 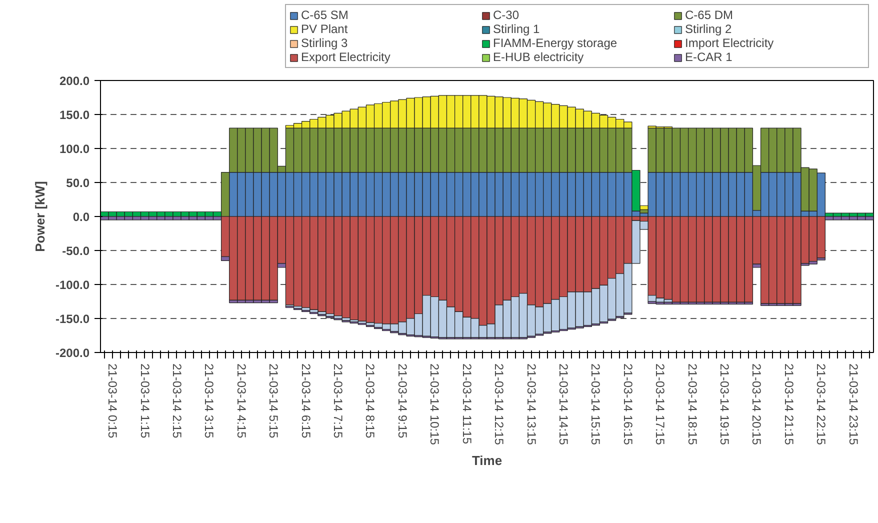 What do you see at coordinates (370, 401) in the screenshot?
I see `x-tick-label: 21-03-14 8:15` at bounding box center [370, 401].